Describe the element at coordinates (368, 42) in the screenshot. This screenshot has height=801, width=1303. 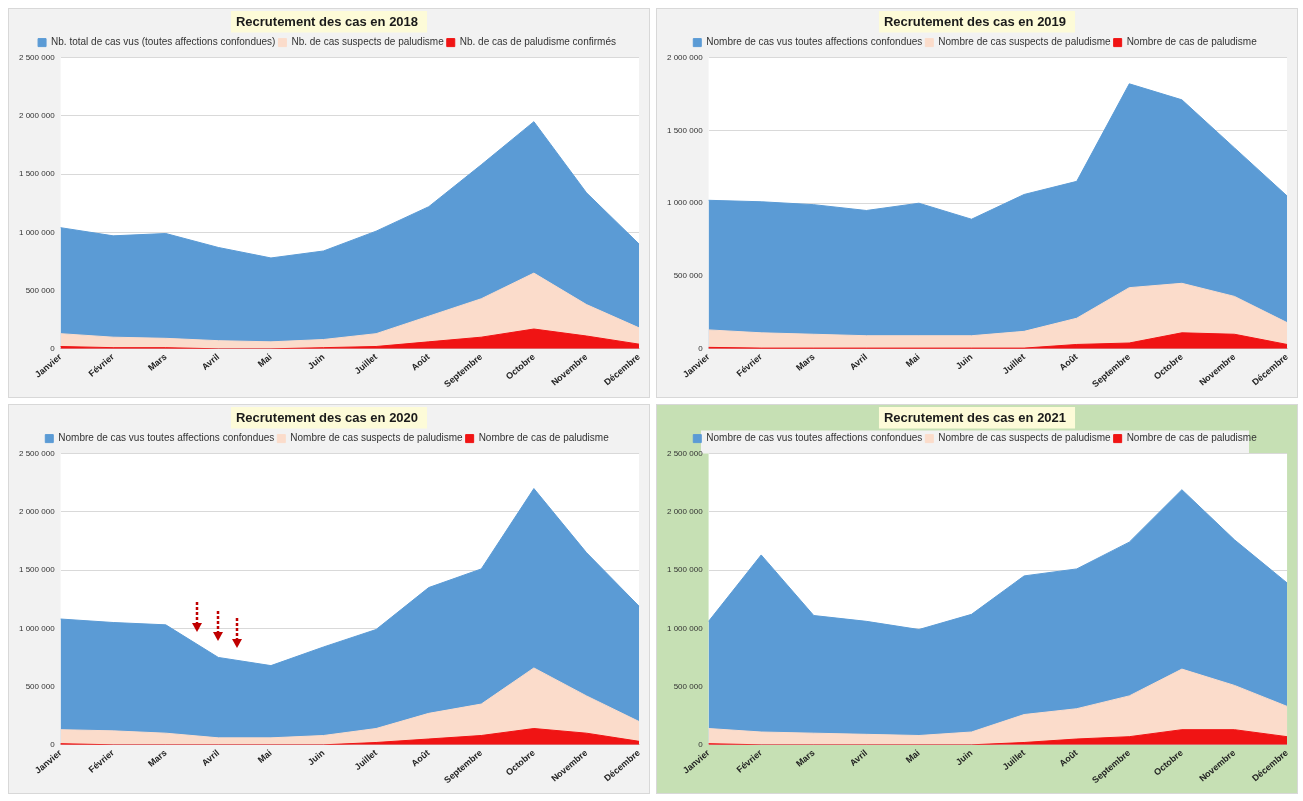
I see `legend-label: Nb. de cas suspects de paludisme` at that location.